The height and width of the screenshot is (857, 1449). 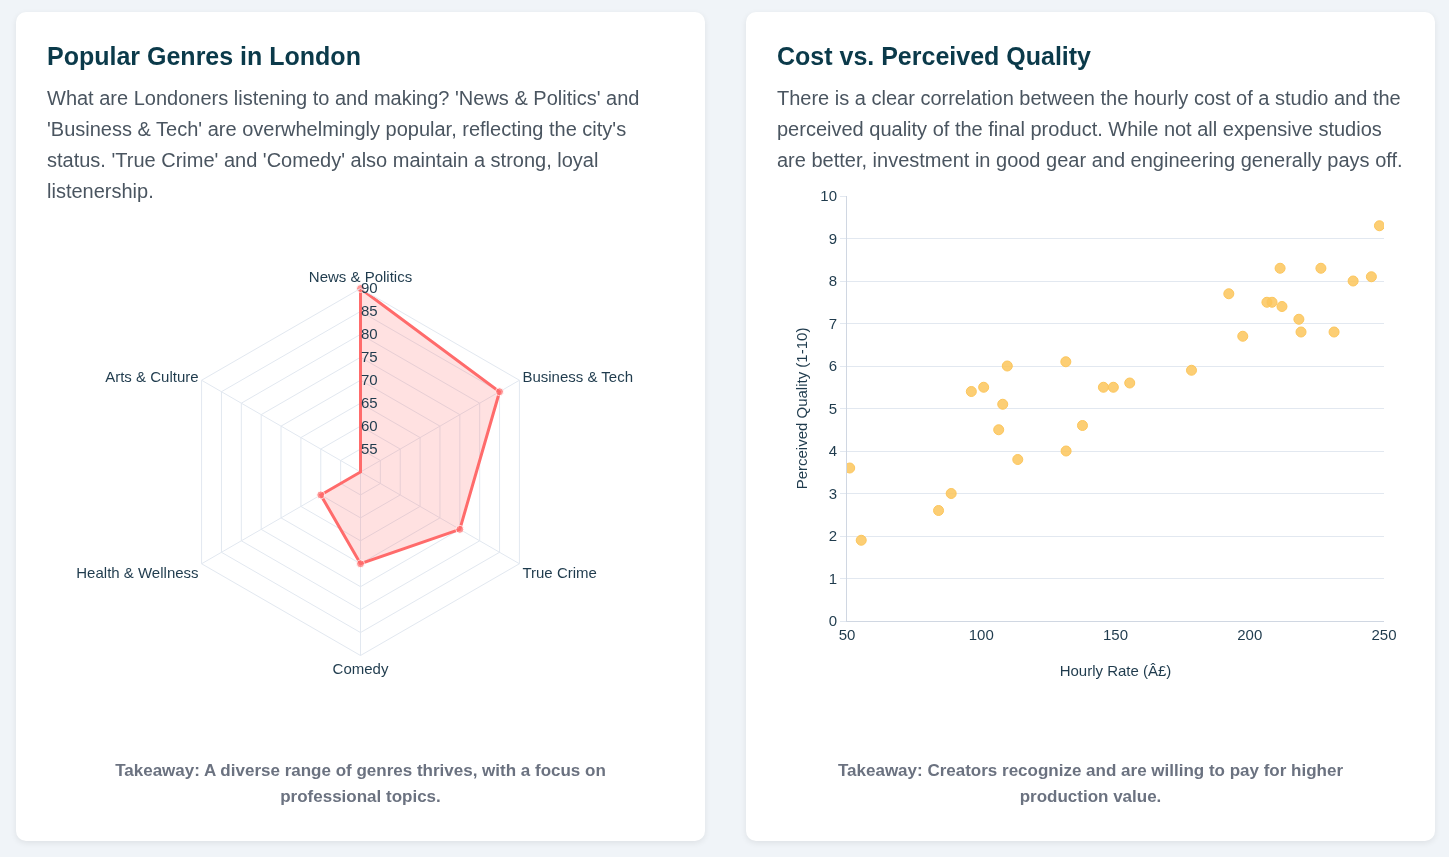 What do you see at coordinates (369, 426) in the screenshot?
I see `y-tick-label: 60` at bounding box center [369, 426].